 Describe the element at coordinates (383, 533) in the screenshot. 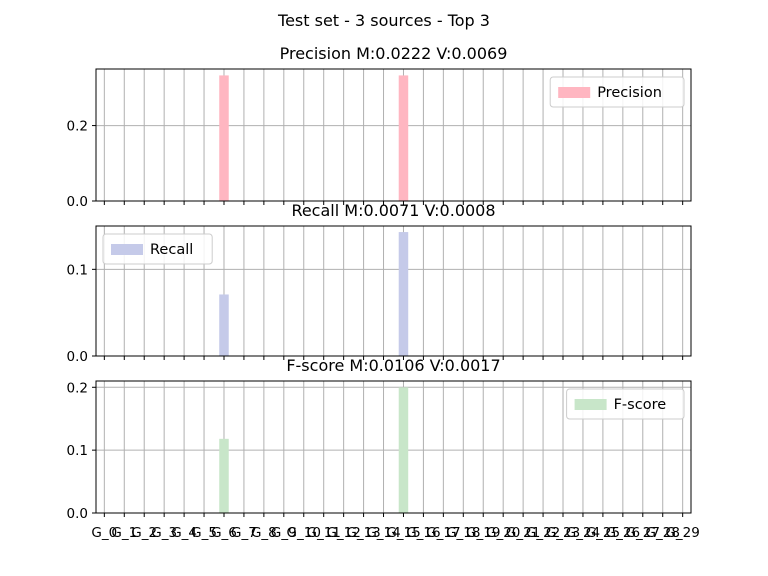

I see `x-tick-label: G_14` at that location.